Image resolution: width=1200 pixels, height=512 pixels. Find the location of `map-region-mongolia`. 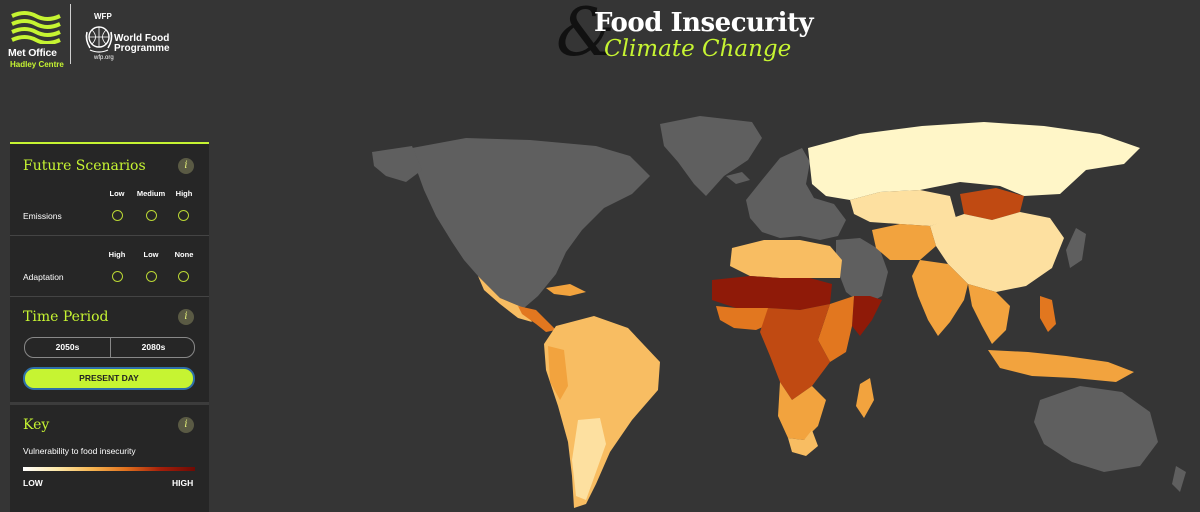

map-region-mongolia is located at coordinates (992, 204).